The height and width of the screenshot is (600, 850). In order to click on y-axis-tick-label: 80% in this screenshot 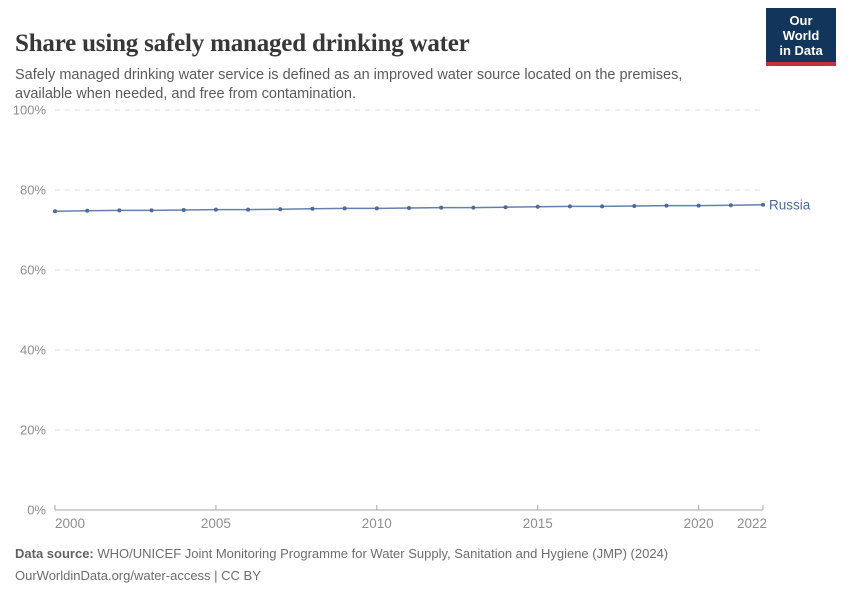, I will do `click(33, 190)`.